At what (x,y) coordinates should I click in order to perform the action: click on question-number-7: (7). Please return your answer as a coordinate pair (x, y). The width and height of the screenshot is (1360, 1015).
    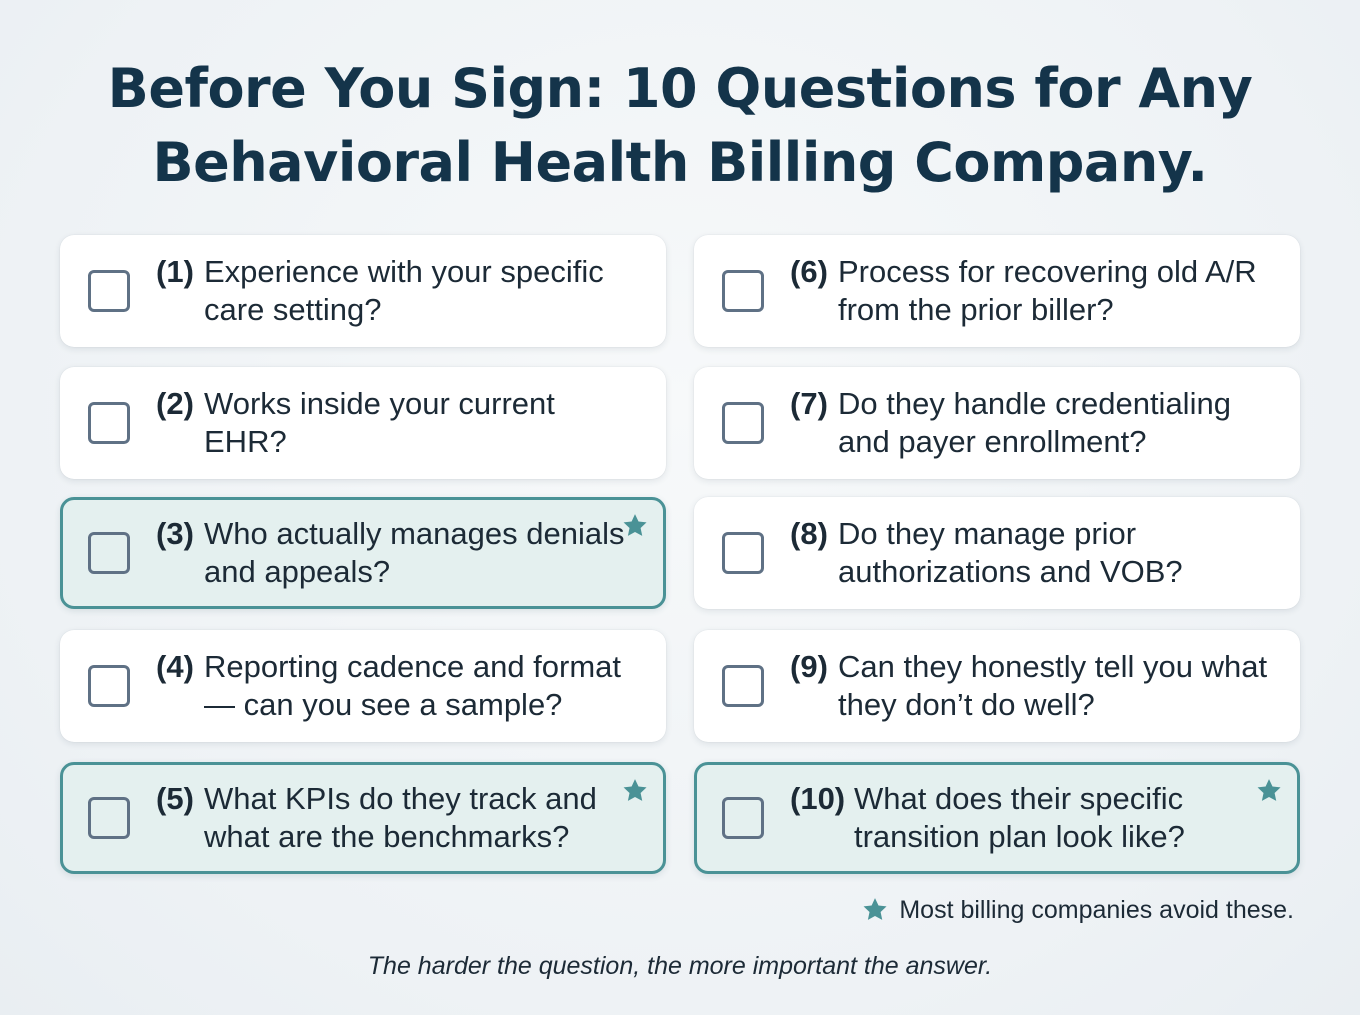
    Looking at the image, I should click on (809, 403).